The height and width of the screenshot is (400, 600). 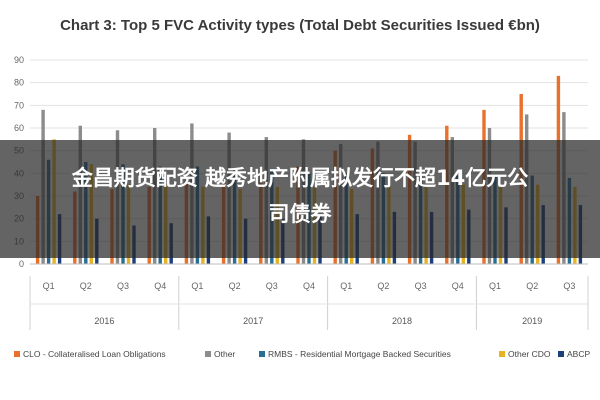 What do you see at coordinates (19, 60) in the screenshot?
I see `y-tick-label: 90` at bounding box center [19, 60].